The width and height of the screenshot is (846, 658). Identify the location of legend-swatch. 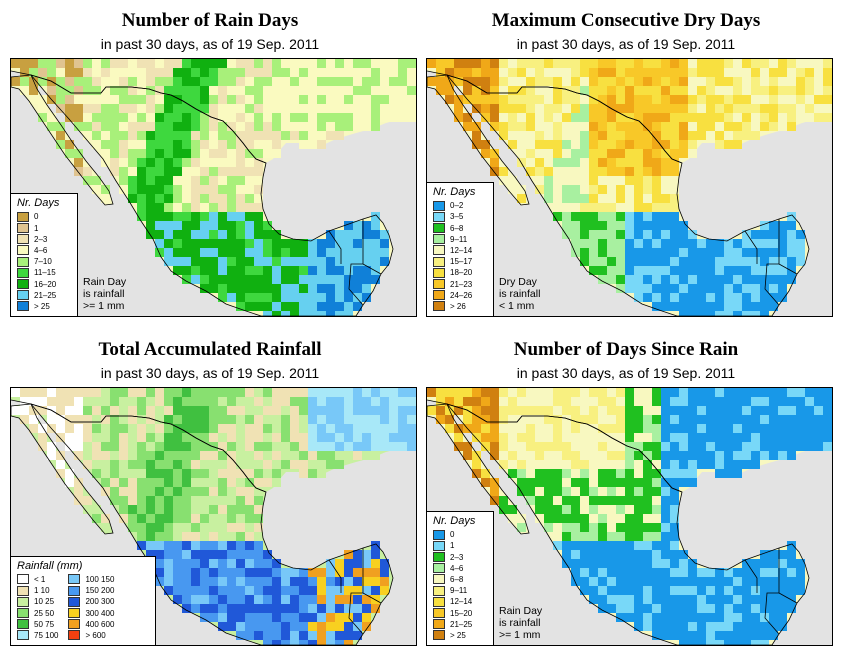
(439, 590).